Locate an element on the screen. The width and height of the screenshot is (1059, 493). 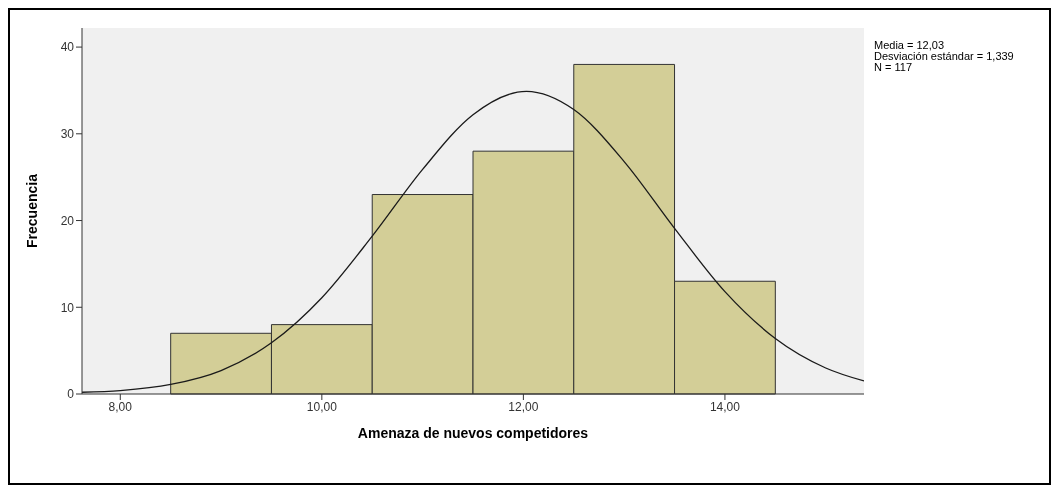
y-tick-label: 30 is located at coordinates (67, 134).